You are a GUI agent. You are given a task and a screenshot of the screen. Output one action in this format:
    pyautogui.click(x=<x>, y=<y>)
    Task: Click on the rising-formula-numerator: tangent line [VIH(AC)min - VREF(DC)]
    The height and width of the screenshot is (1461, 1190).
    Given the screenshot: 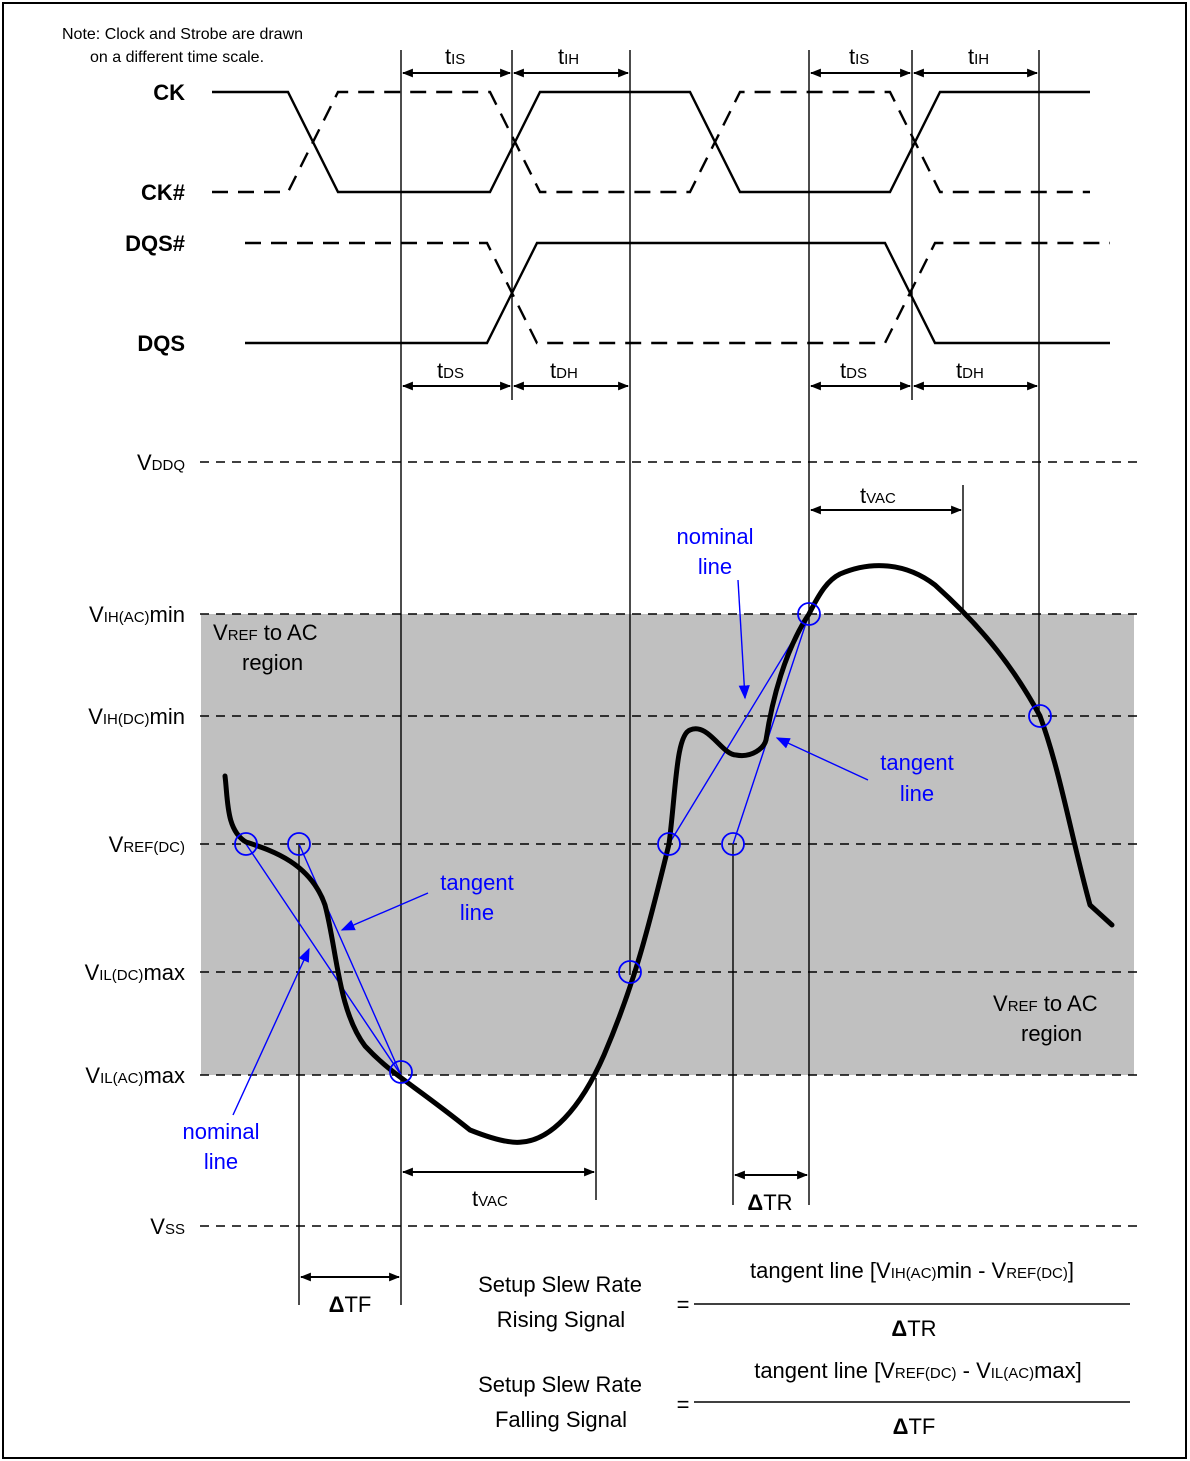 What is the action you would take?
    pyautogui.click(x=912, y=1270)
    